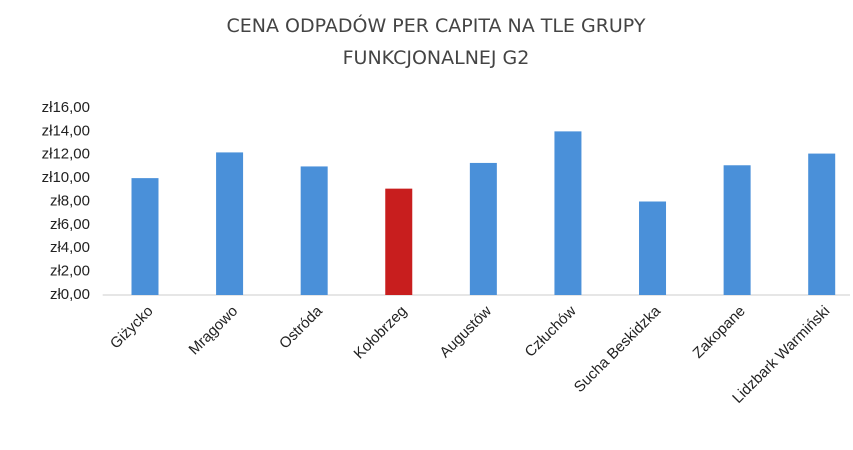  Describe the element at coordinates (70, 224) in the screenshot. I see `y-tick-label: zł6,00` at that location.